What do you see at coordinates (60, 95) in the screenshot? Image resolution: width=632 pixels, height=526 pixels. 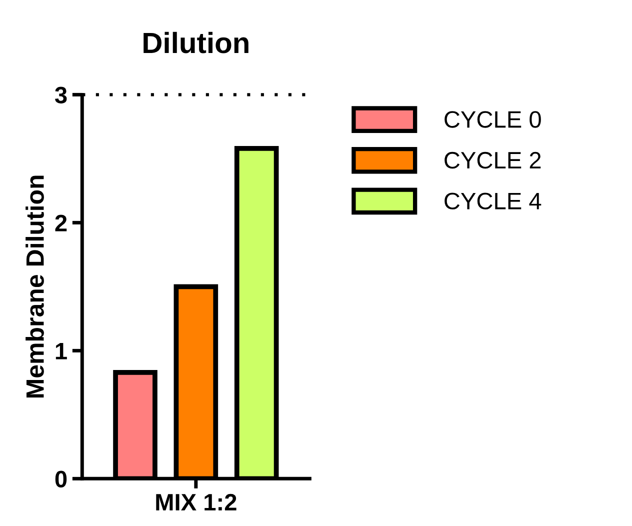 I see `y-tick-label: 3` at bounding box center [60, 95].